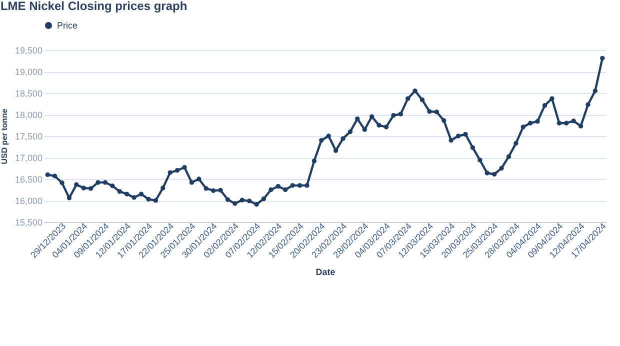 This screenshot has height=346, width=620. What do you see at coordinates (28, 115) in the screenshot?
I see `y-tick-label: 18,000` at bounding box center [28, 115].